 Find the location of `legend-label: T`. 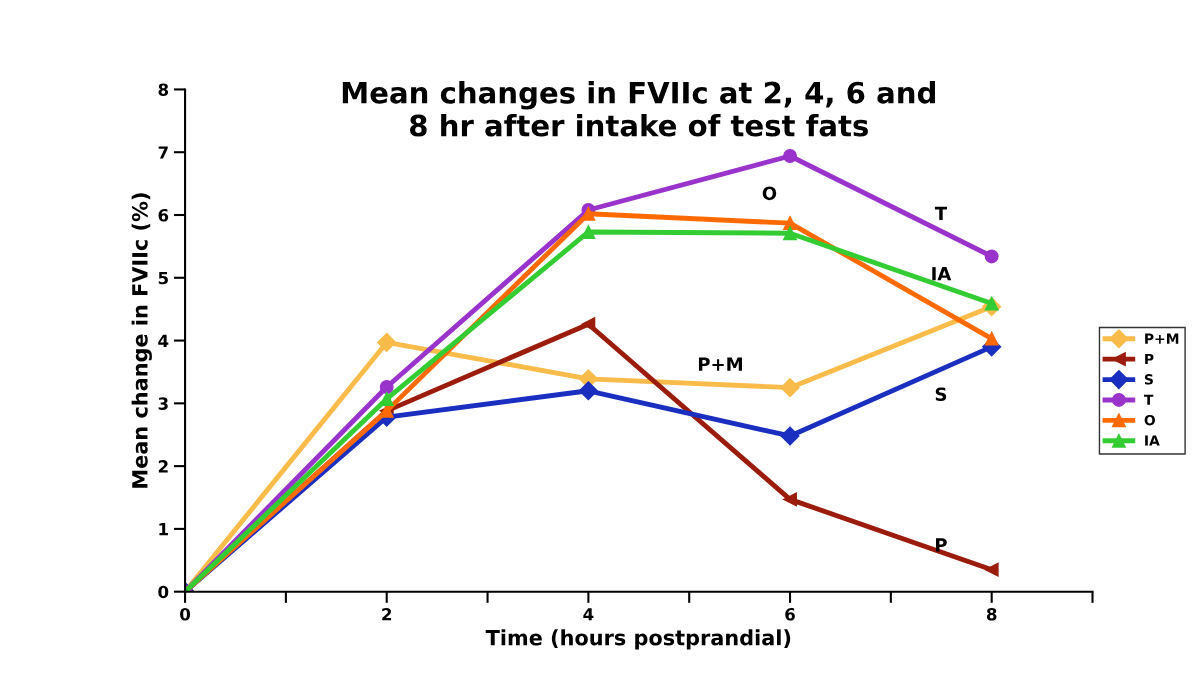

legend-label: T is located at coordinates (1148, 399).